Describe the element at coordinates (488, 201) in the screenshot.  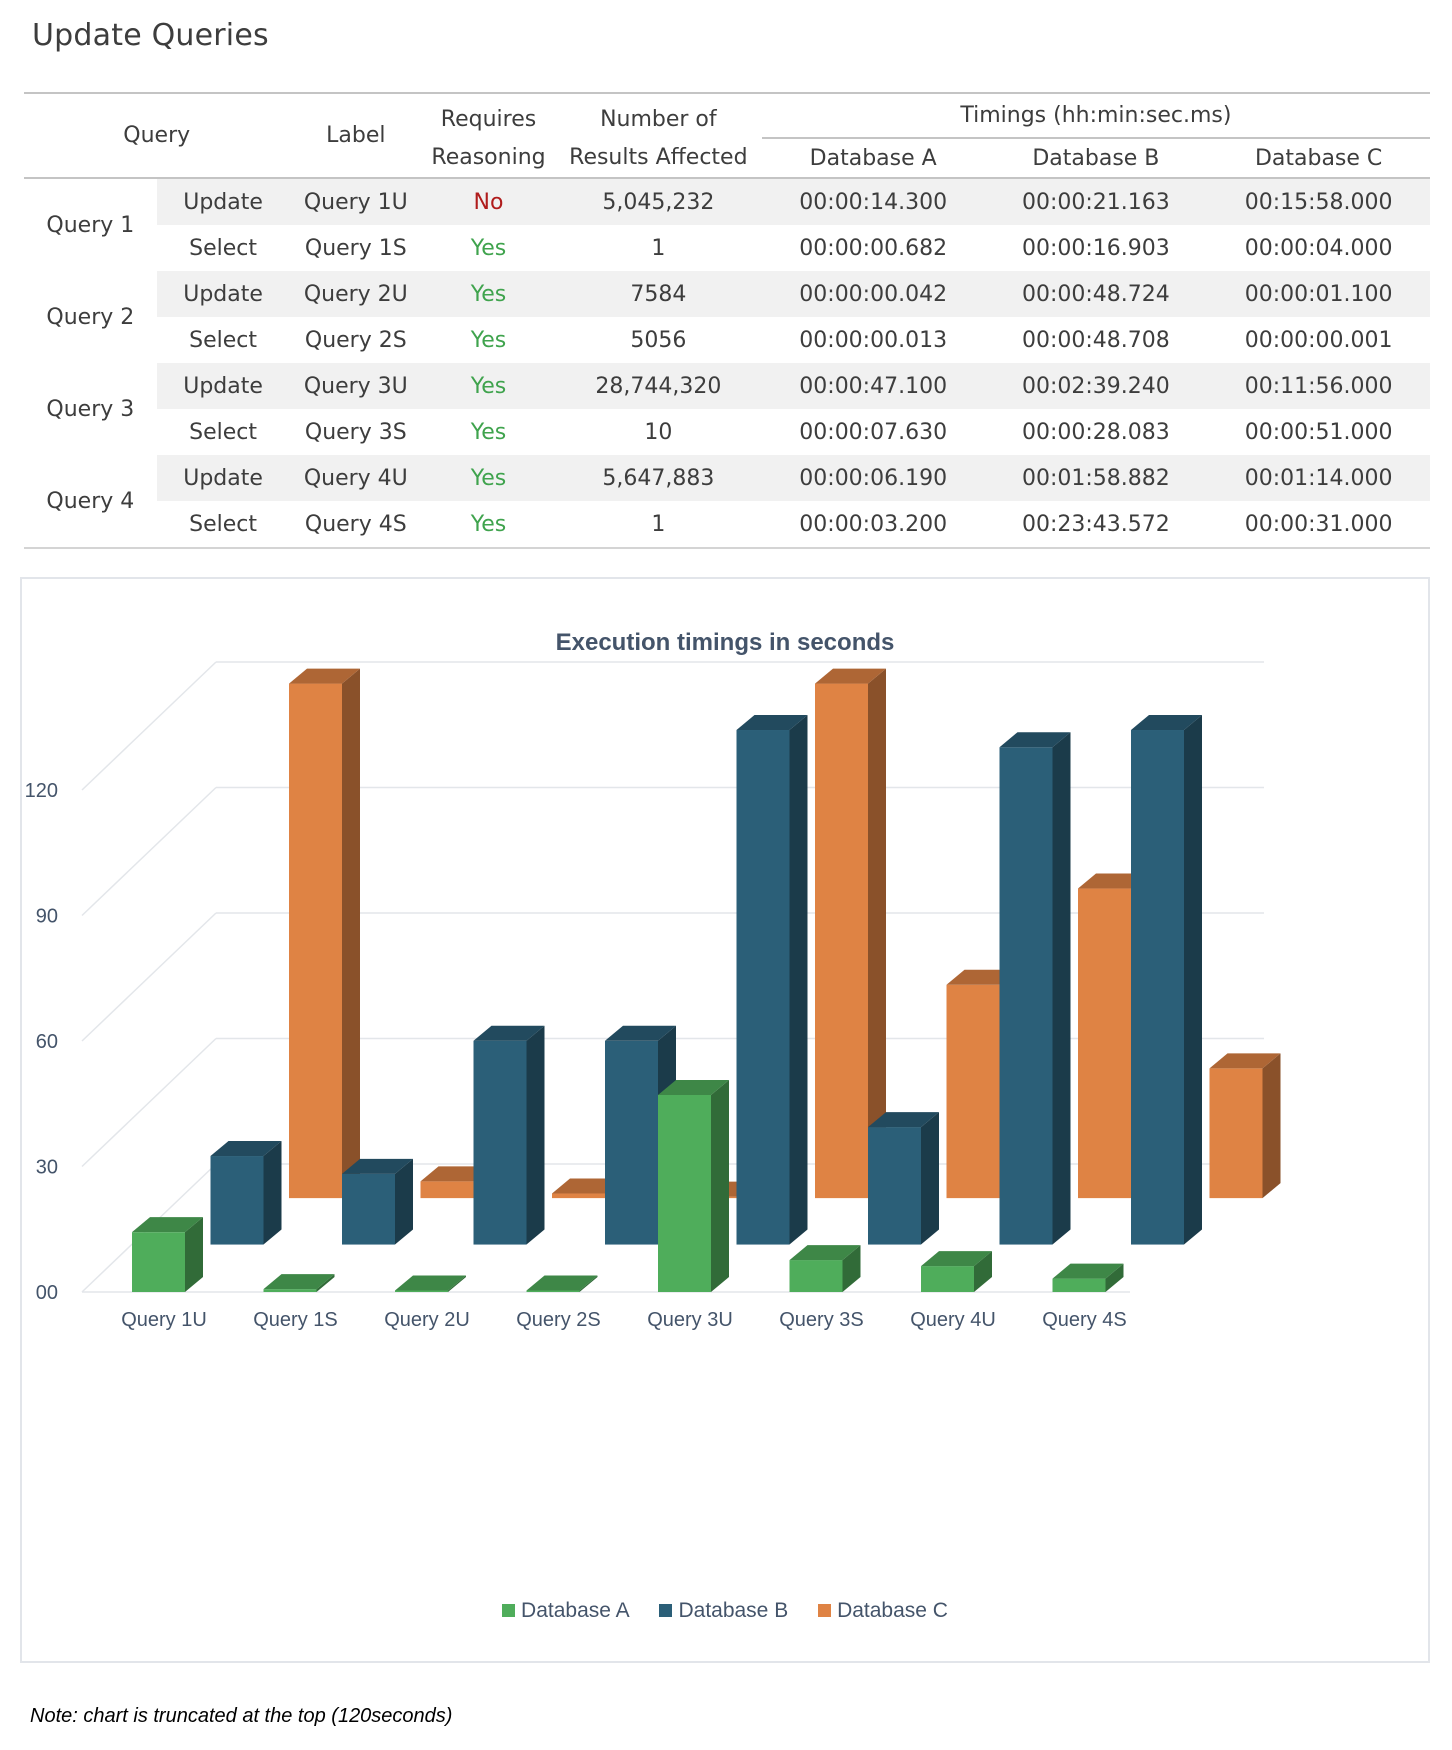
I see `requires-reasoning: No` at that location.